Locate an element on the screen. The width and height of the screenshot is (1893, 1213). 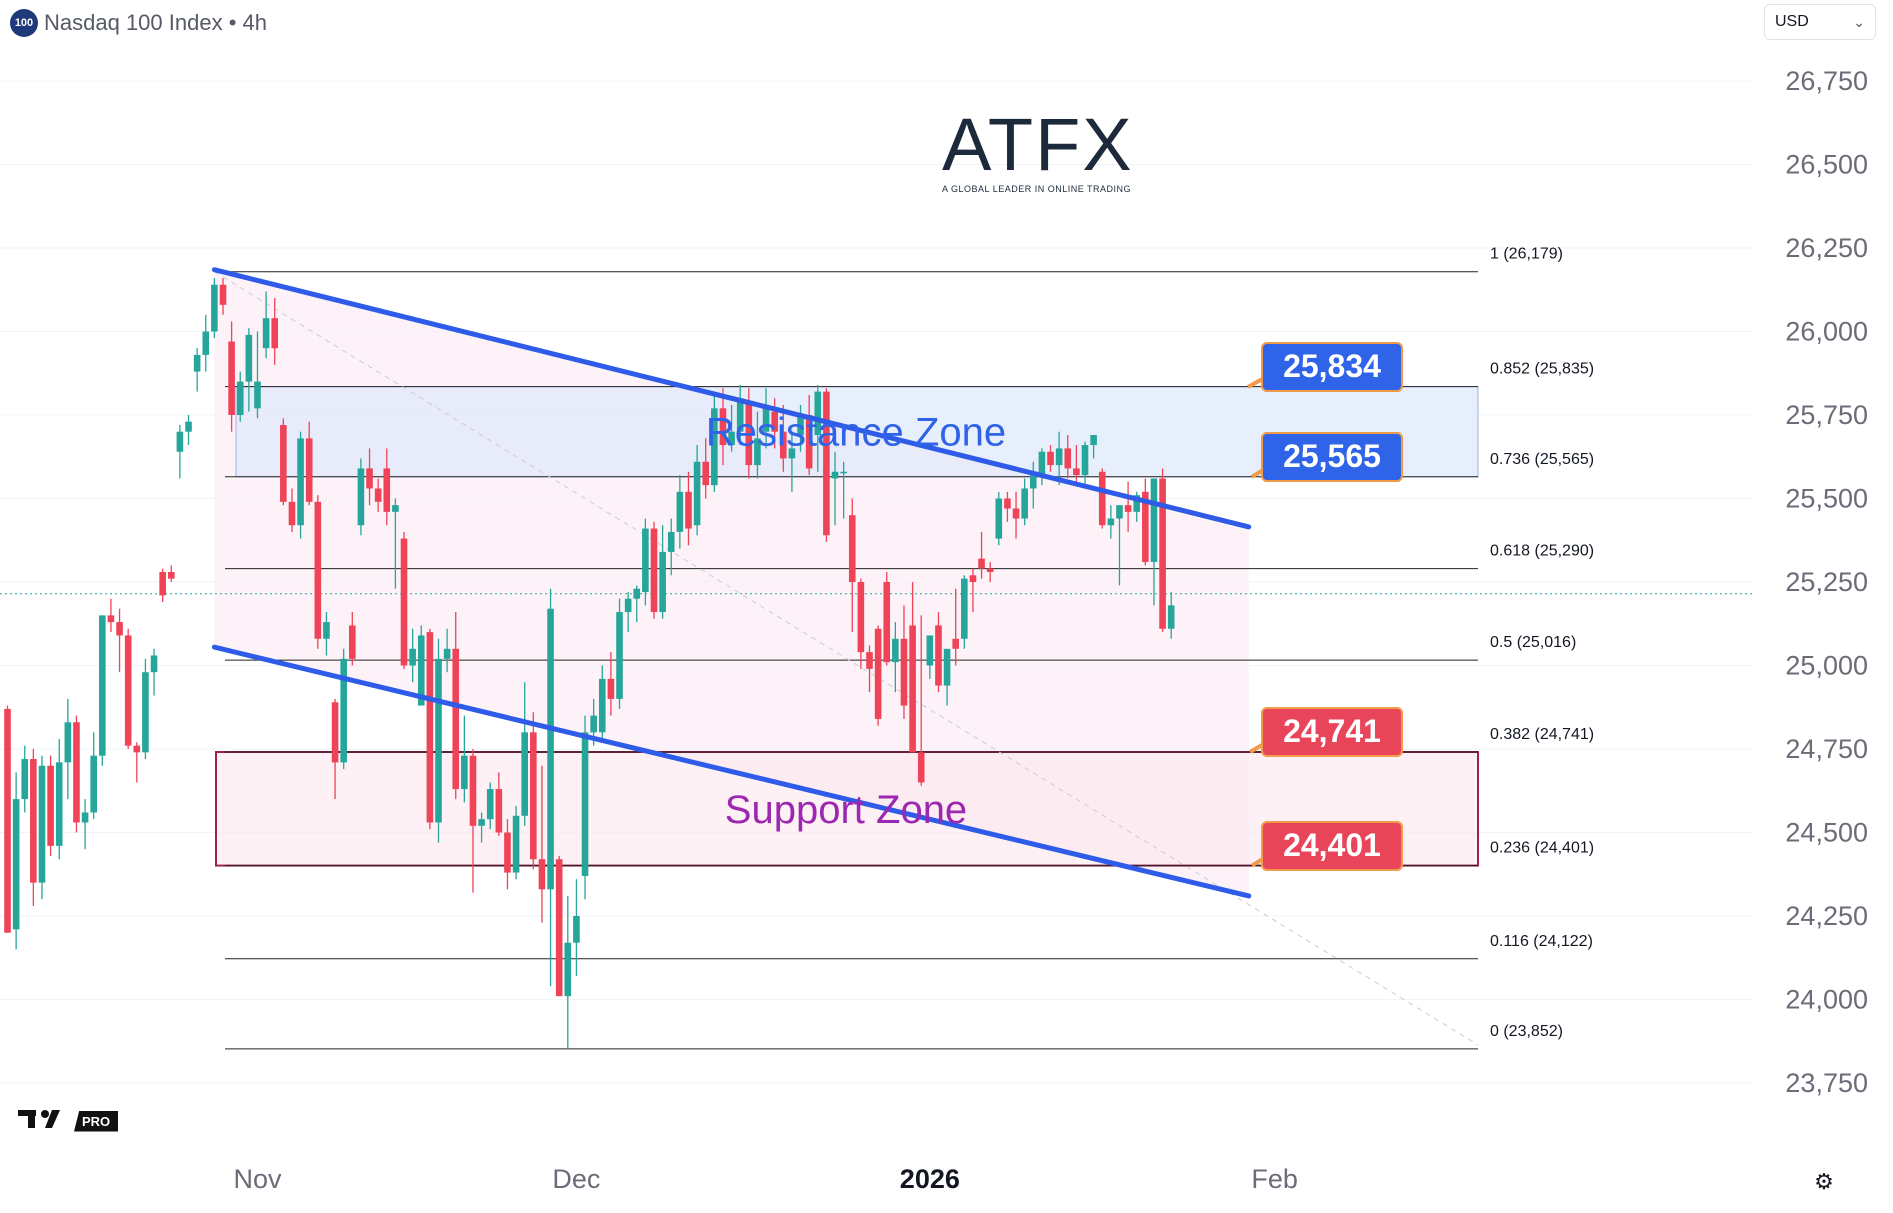
chevron-down-icon: ⌄ is located at coordinates (1859, 21).